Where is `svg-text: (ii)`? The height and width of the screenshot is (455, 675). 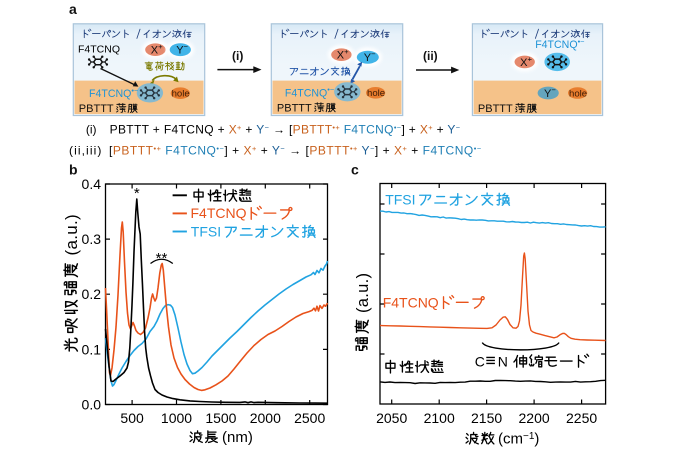
svg-text: (ii) is located at coordinates (430, 56).